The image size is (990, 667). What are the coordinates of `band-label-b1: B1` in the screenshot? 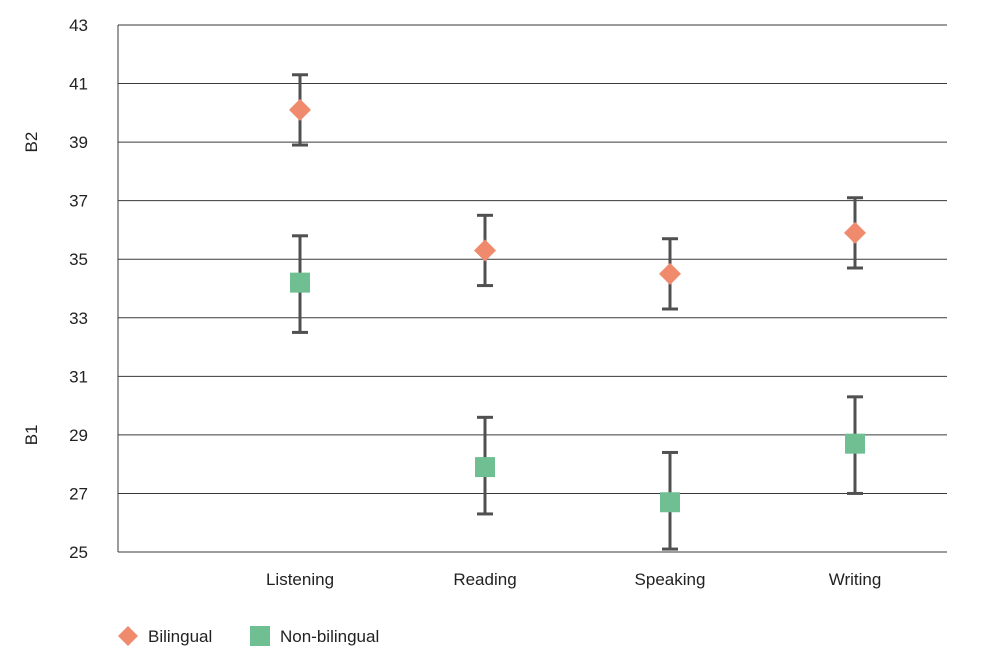 It's located at (31, 434).